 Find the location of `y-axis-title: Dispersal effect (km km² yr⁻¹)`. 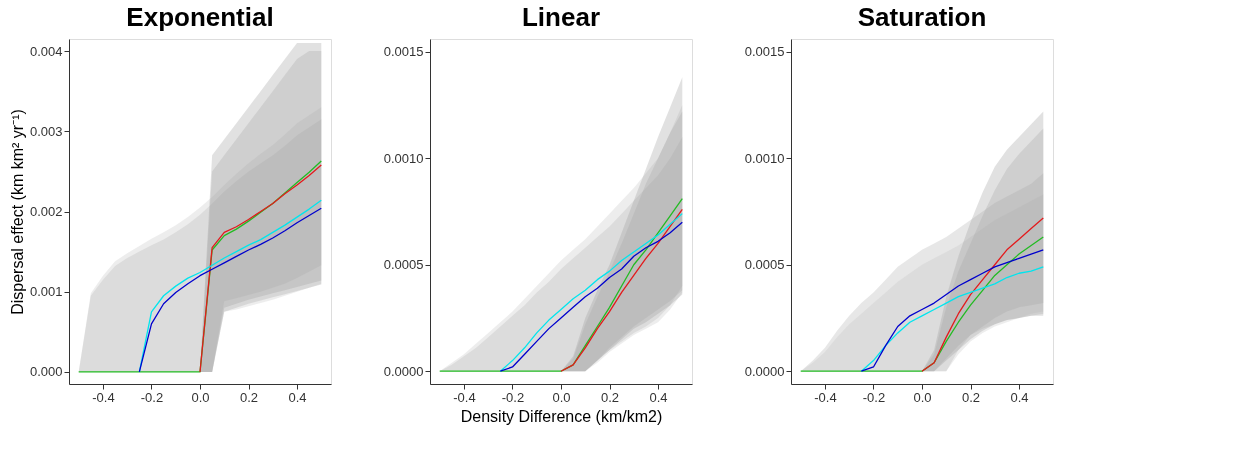

y-axis-title: Dispersal effect (km km² yr⁻¹) is located at coordinates (17, 212).